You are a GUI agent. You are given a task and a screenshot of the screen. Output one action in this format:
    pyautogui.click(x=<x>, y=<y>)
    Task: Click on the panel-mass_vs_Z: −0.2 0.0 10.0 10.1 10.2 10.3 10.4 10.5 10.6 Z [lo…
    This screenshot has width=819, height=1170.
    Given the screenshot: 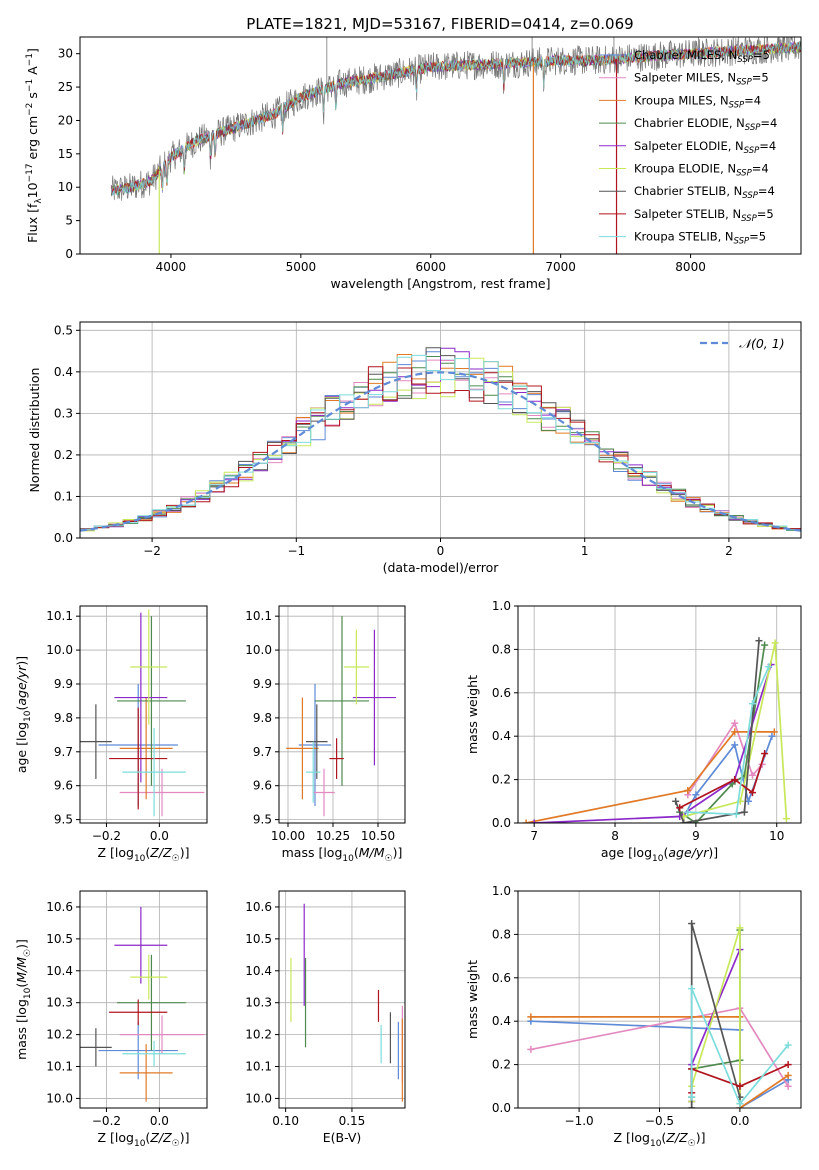 What is the action you would take?
    pyautogui.click(x=111, y=1019)
    